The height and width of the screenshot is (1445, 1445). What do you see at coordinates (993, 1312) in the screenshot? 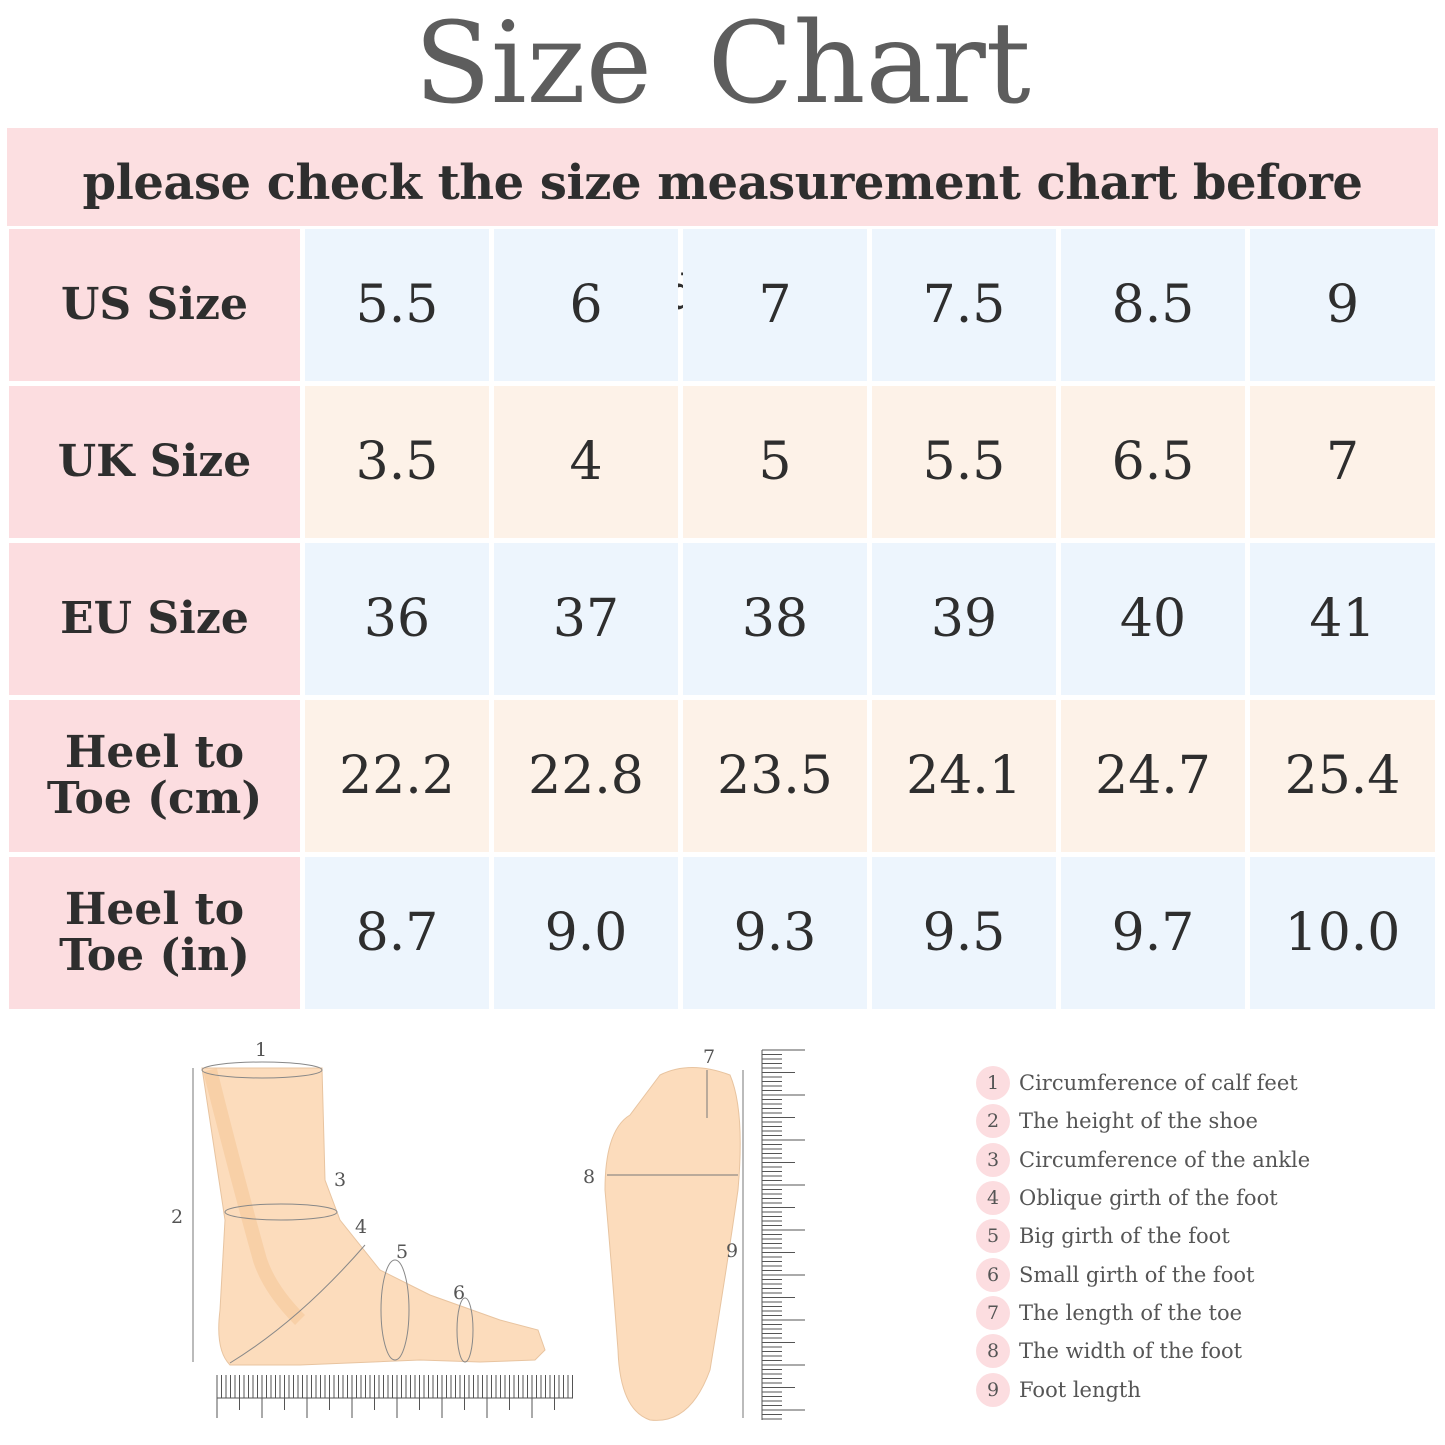
I see `legend-number: 7` at bounding box center [993, 1312].